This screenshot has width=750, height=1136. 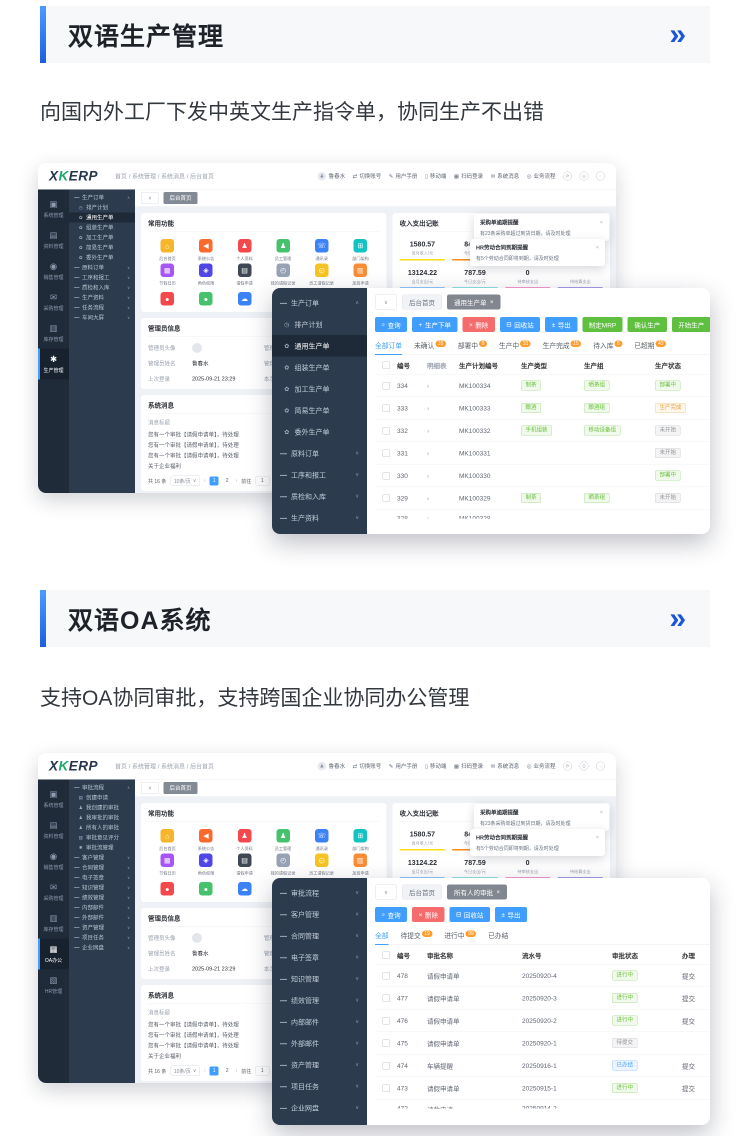 I want to click on submenu-item: ✿ 简易生产单, so click(x=96, y=247).